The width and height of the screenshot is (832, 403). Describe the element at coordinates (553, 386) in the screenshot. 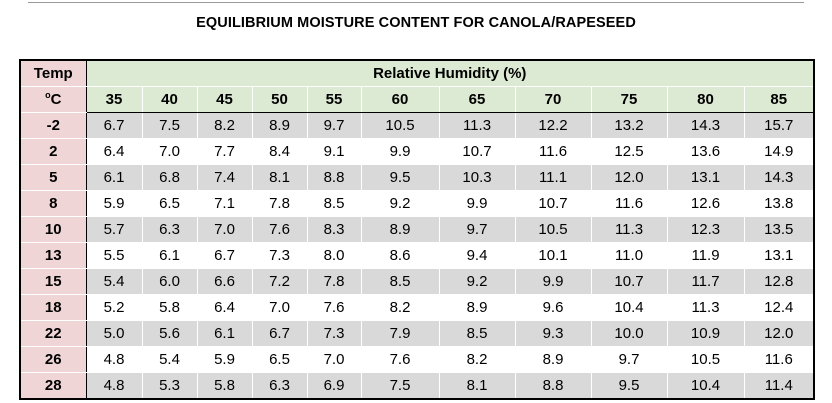

I see `emc-value-cell: 8.8` at that location.